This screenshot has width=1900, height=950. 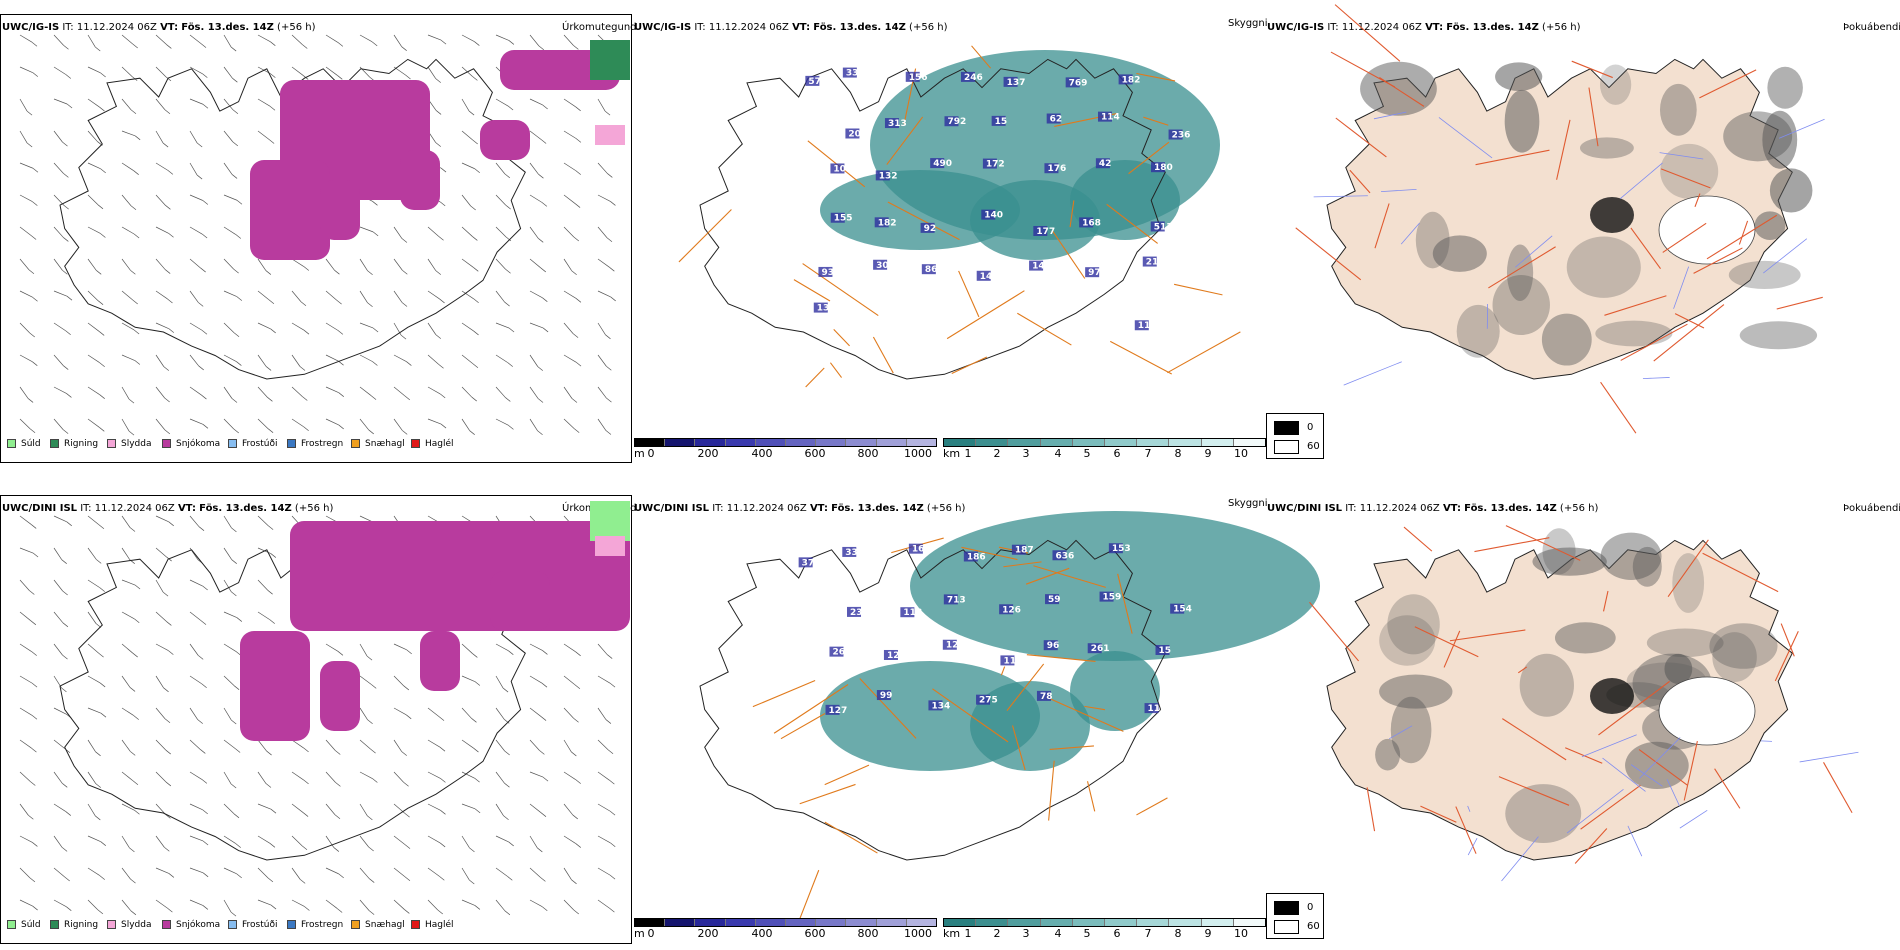 What do you see at coordinates (1117, 453) in the screenshot?
I see `visibility-tick: 6` at bounding box center [1117, 453].